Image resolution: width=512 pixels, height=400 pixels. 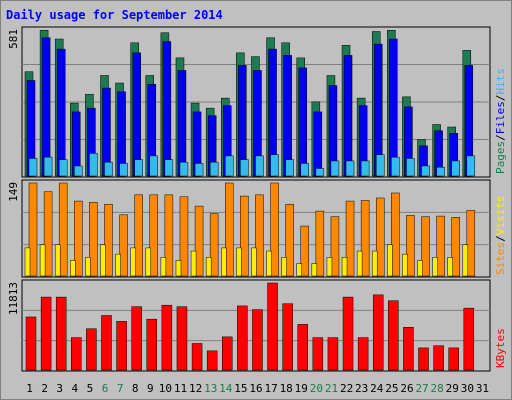 I want to click on x-tick-label: 3, so click(x=59, y=388).